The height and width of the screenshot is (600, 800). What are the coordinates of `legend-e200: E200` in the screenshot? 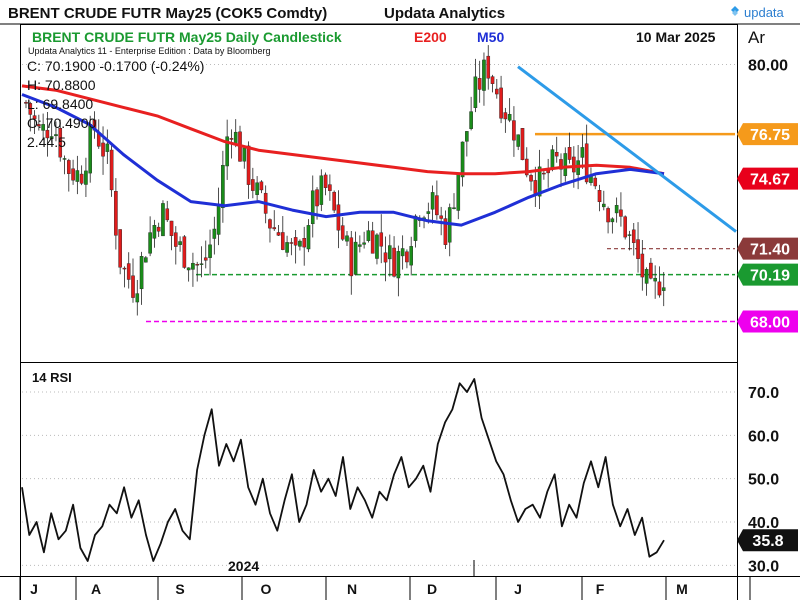 It's located at (430, 37).